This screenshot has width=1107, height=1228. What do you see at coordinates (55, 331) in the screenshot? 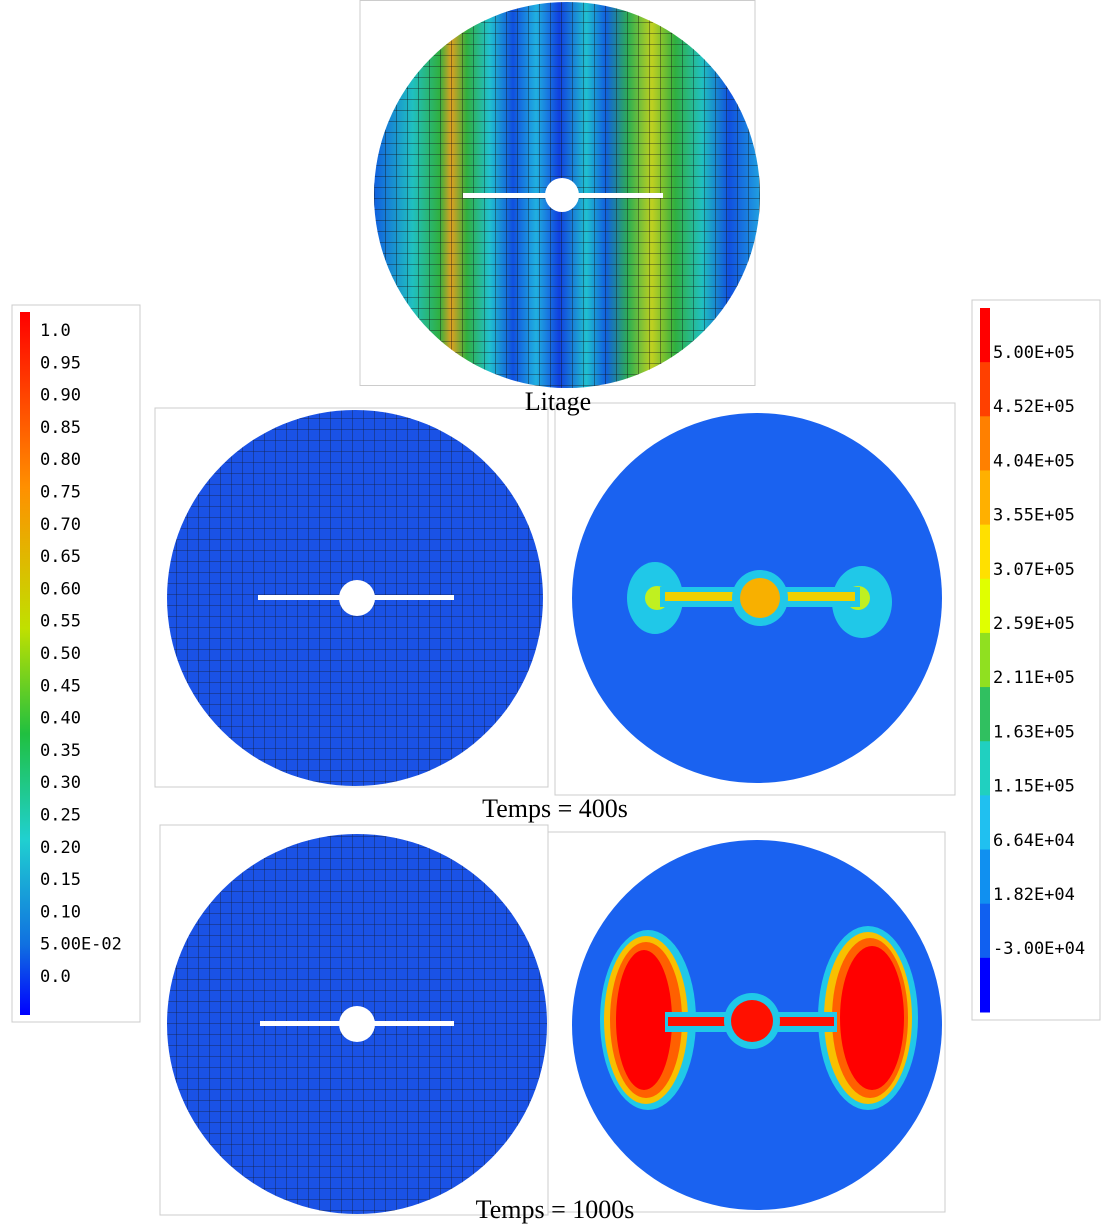
I see `left-colorbar-label: 1.0` at bounding box center [55, 331].